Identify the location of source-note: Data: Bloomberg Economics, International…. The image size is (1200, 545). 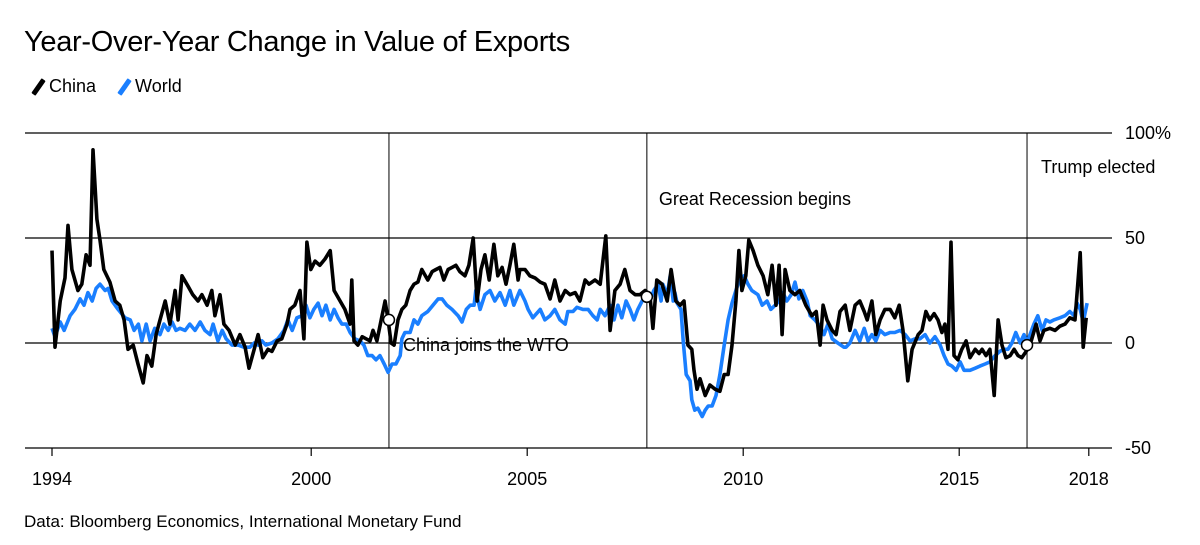
(243, 521).